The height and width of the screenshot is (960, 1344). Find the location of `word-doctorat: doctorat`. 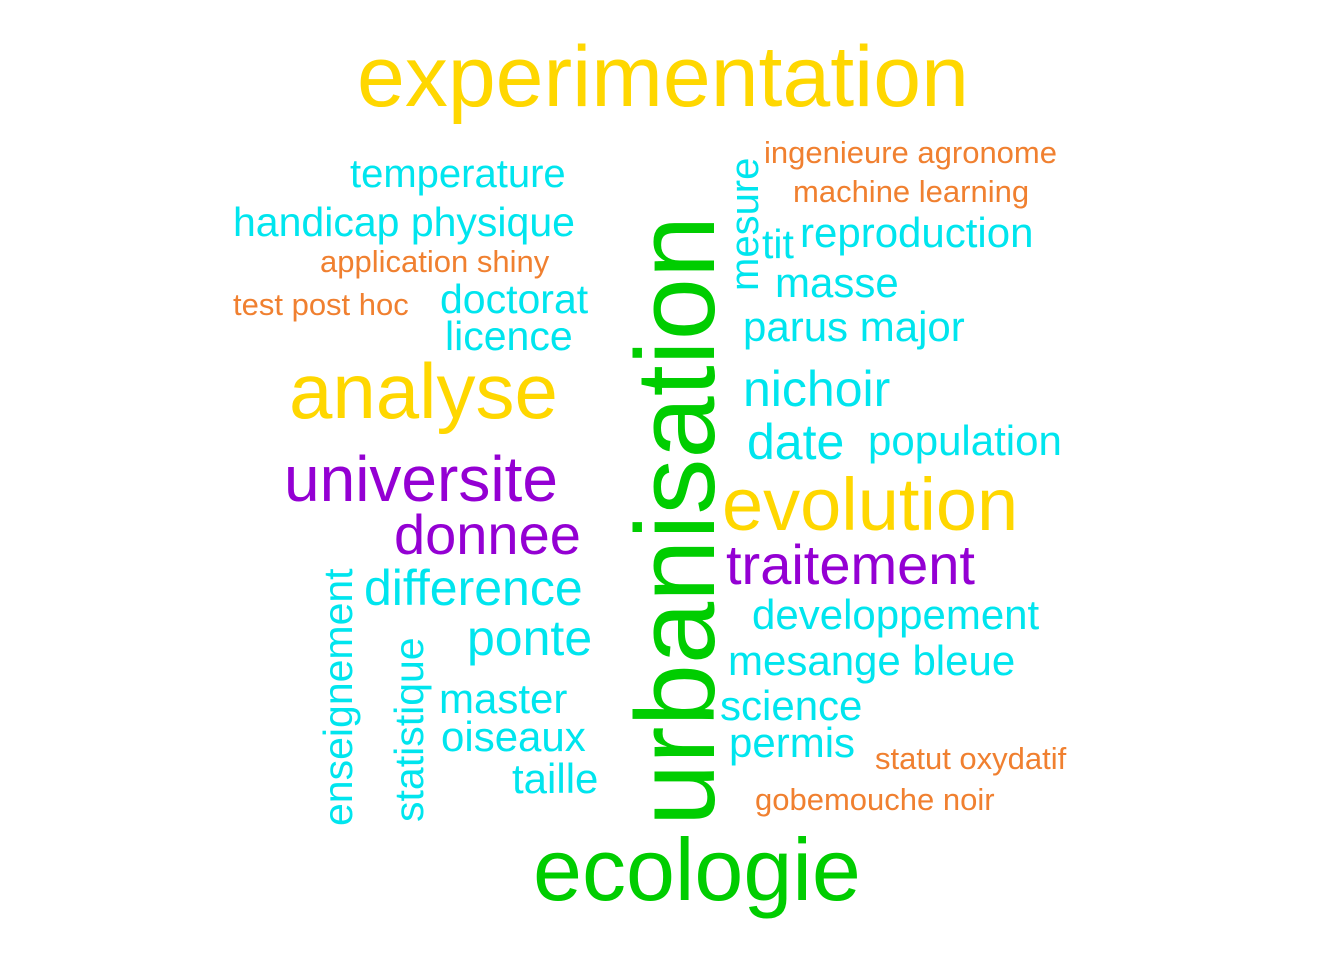

word-doctorat: doctorat is located at coordinates (514, 299).